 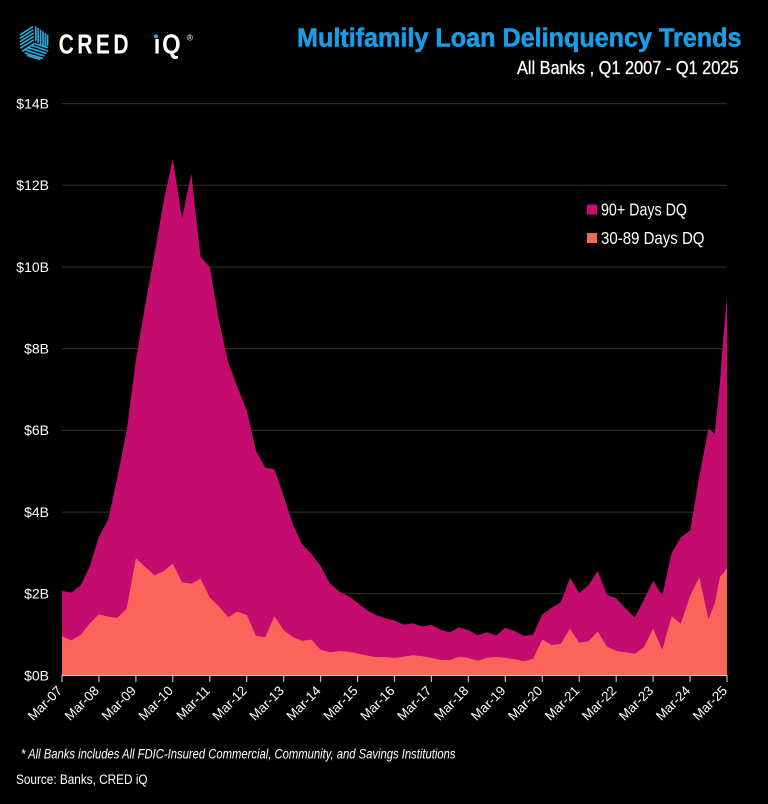 I want to click on svg-text: 90+ Days DQ, so click(x=644, y=209).